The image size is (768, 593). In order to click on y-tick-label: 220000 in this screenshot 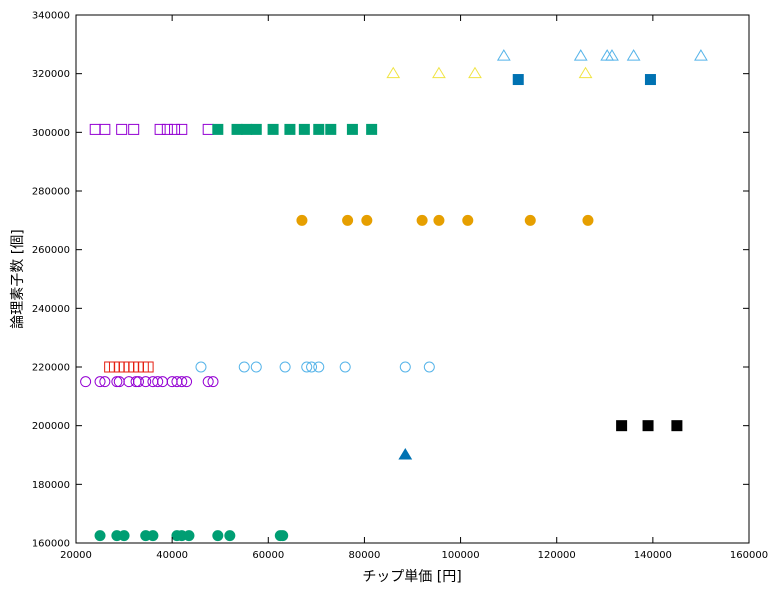, I will do `click(51, 368)`.